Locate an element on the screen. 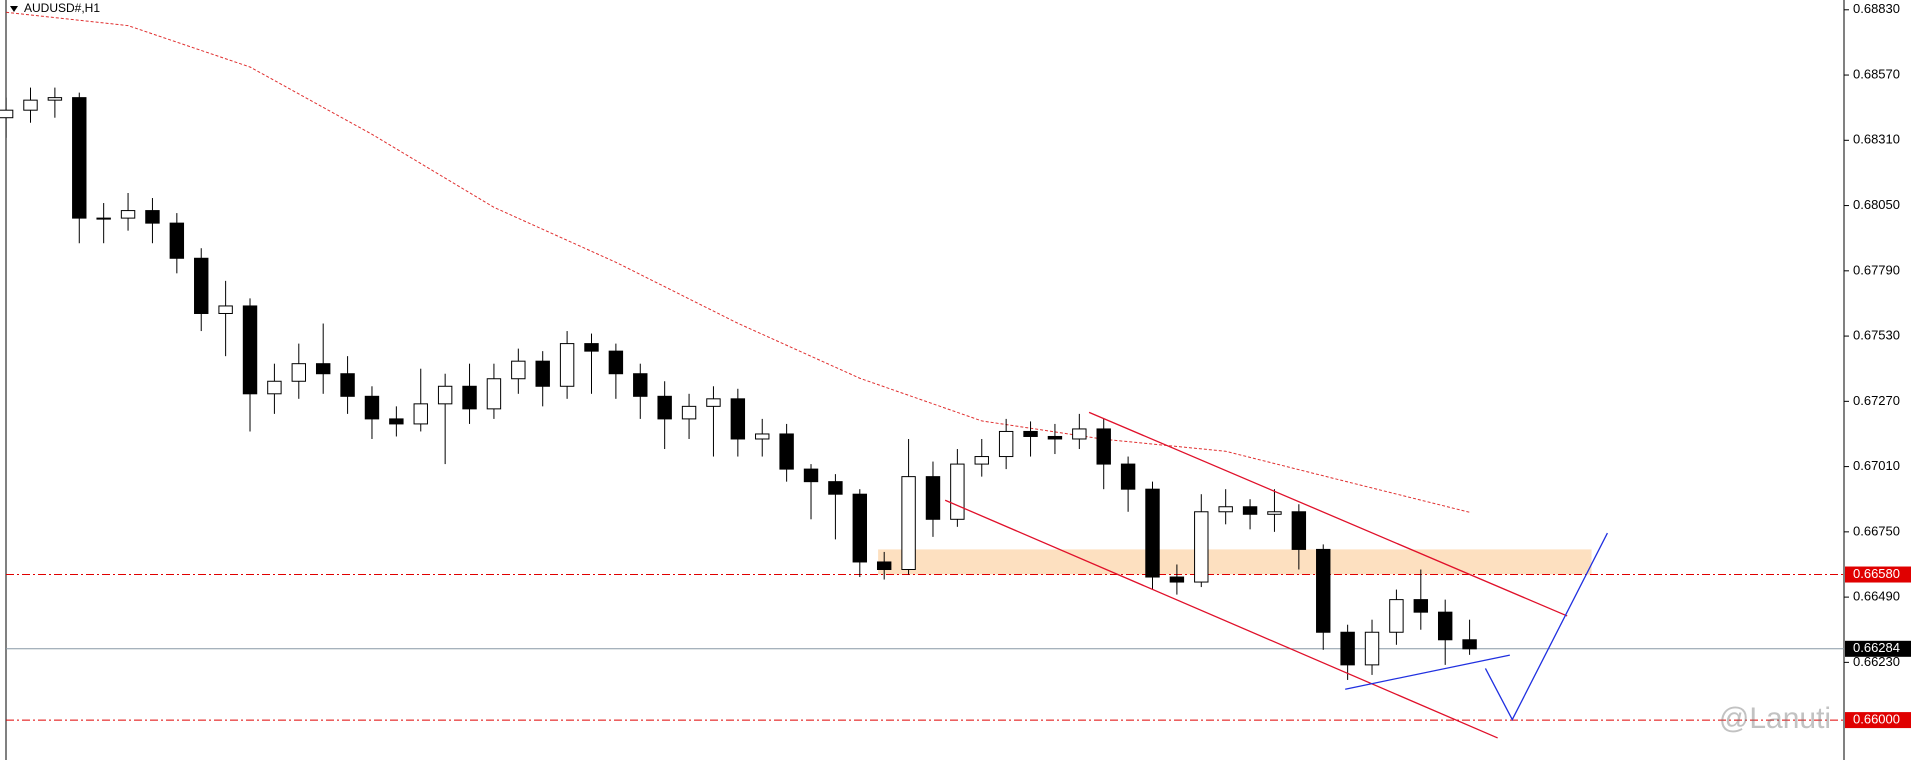 The image size is (1912, 760). y-tick-label: 0.68830 is located at coordinates (1876, 8).